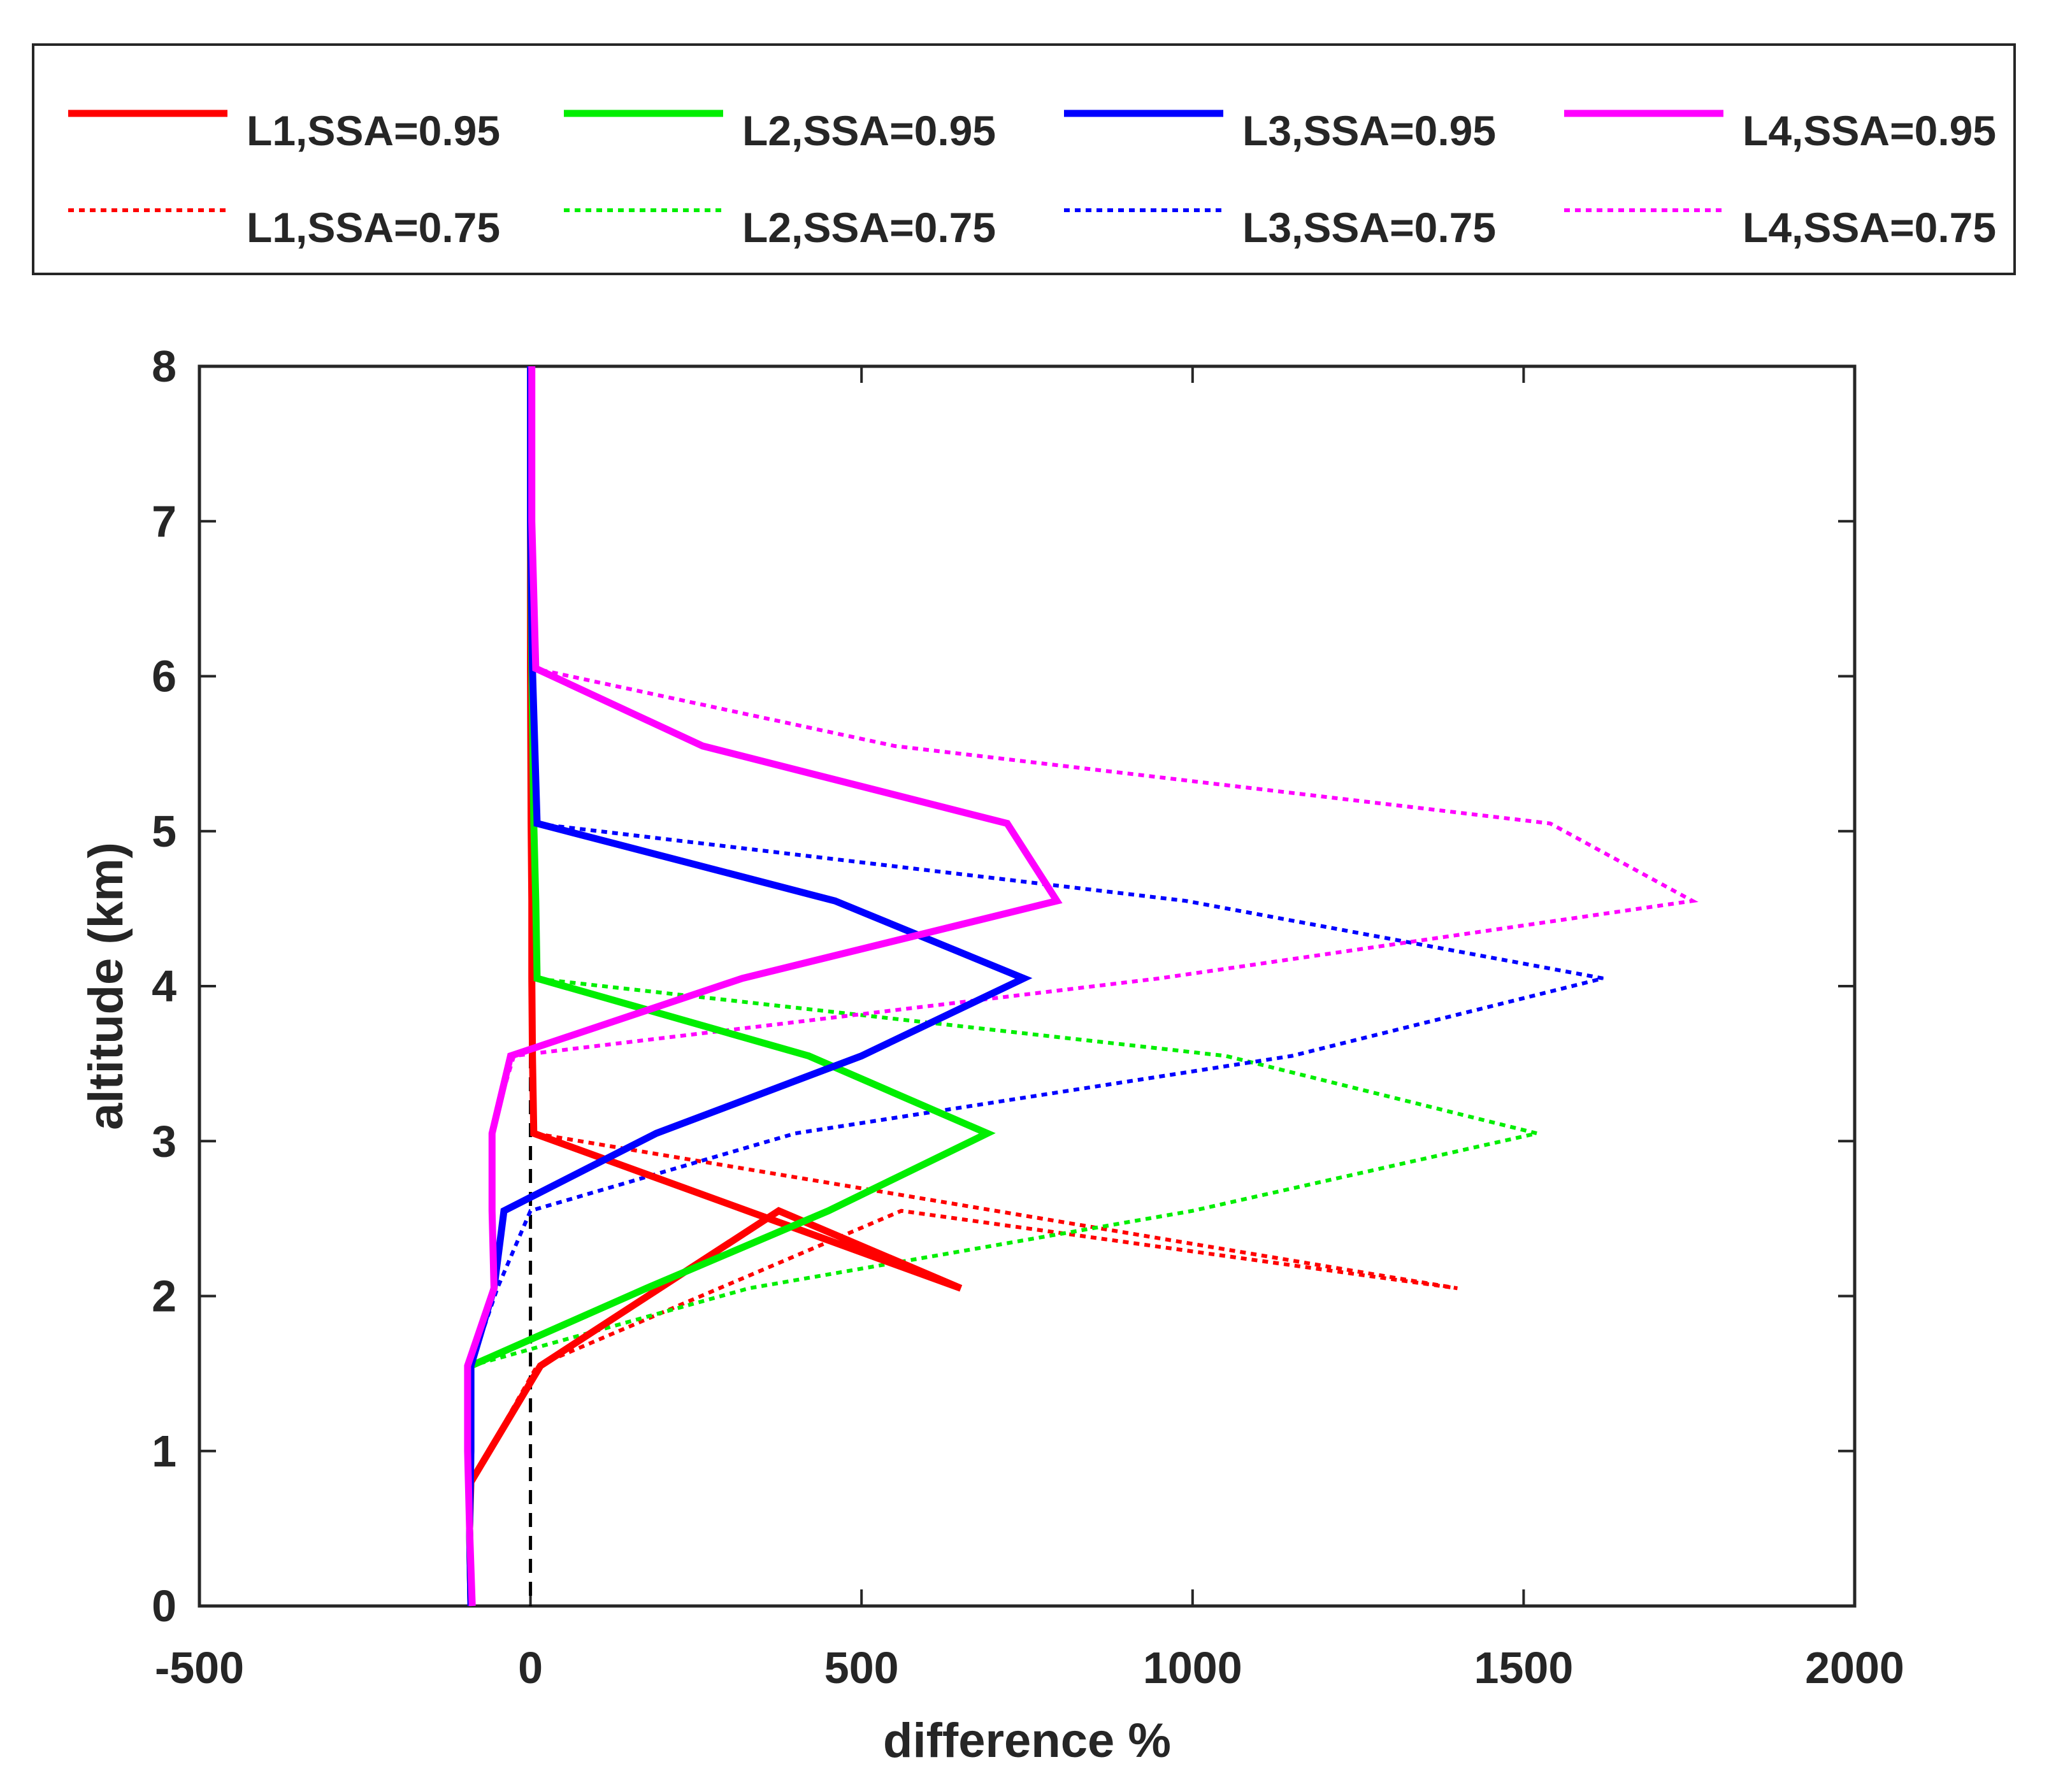 The width and height of the screenshot is (2049, 1792). What do you see at coordinates (164, 676) in the screenshot?
I see `y-tick-label: 6` at bounding box center [164, 676].